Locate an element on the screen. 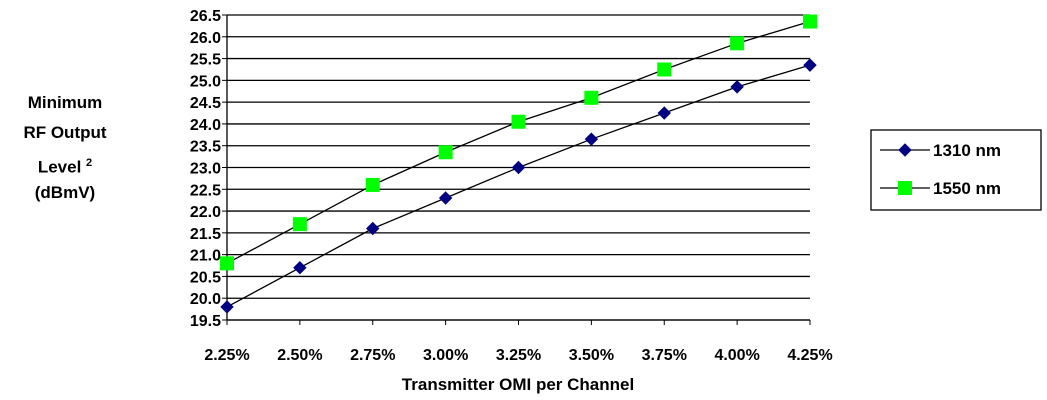 The width and height of the screenshot is (1047, 400). y-axis-label-line-4: (dBmV) is located at coordinates (65, 192).